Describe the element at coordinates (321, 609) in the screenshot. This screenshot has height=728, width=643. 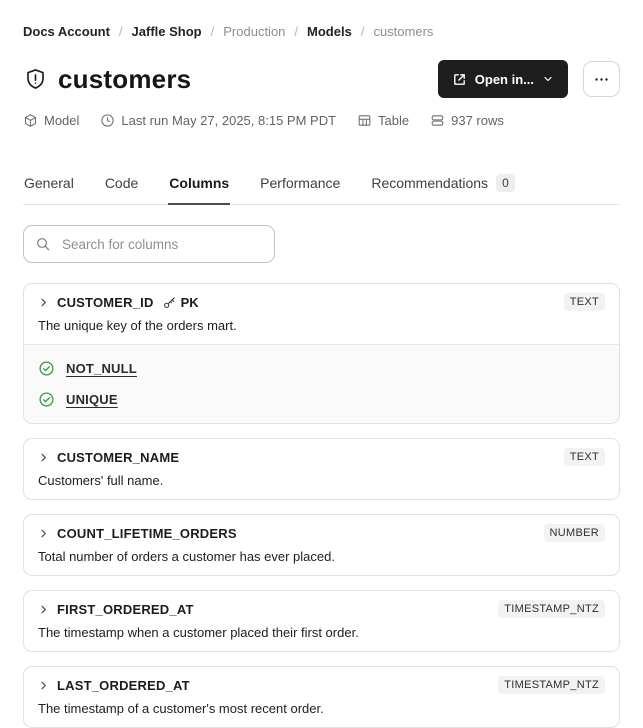
I see `column-header: FIRST_ORDERED_AT TIMESTAMP_NTZ` at that location.